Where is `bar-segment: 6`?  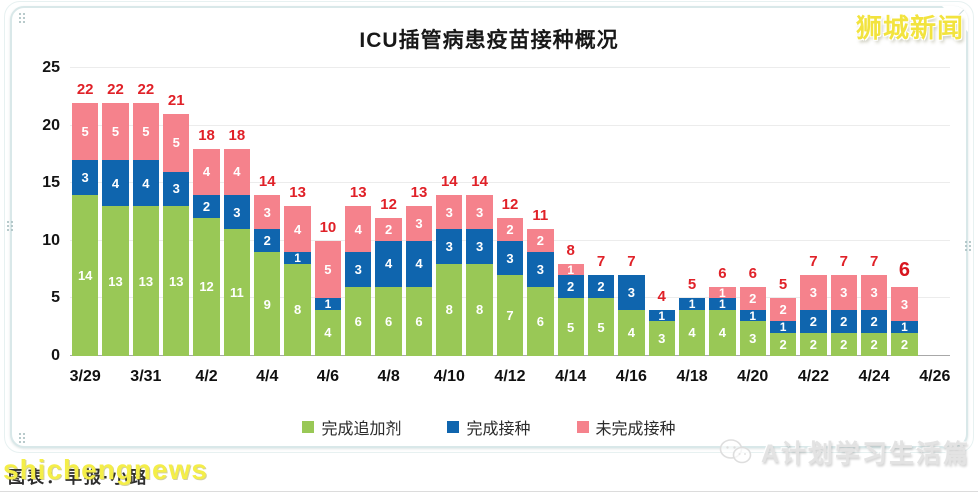
bar-segment: 6 is located at coordinates (419, 321).